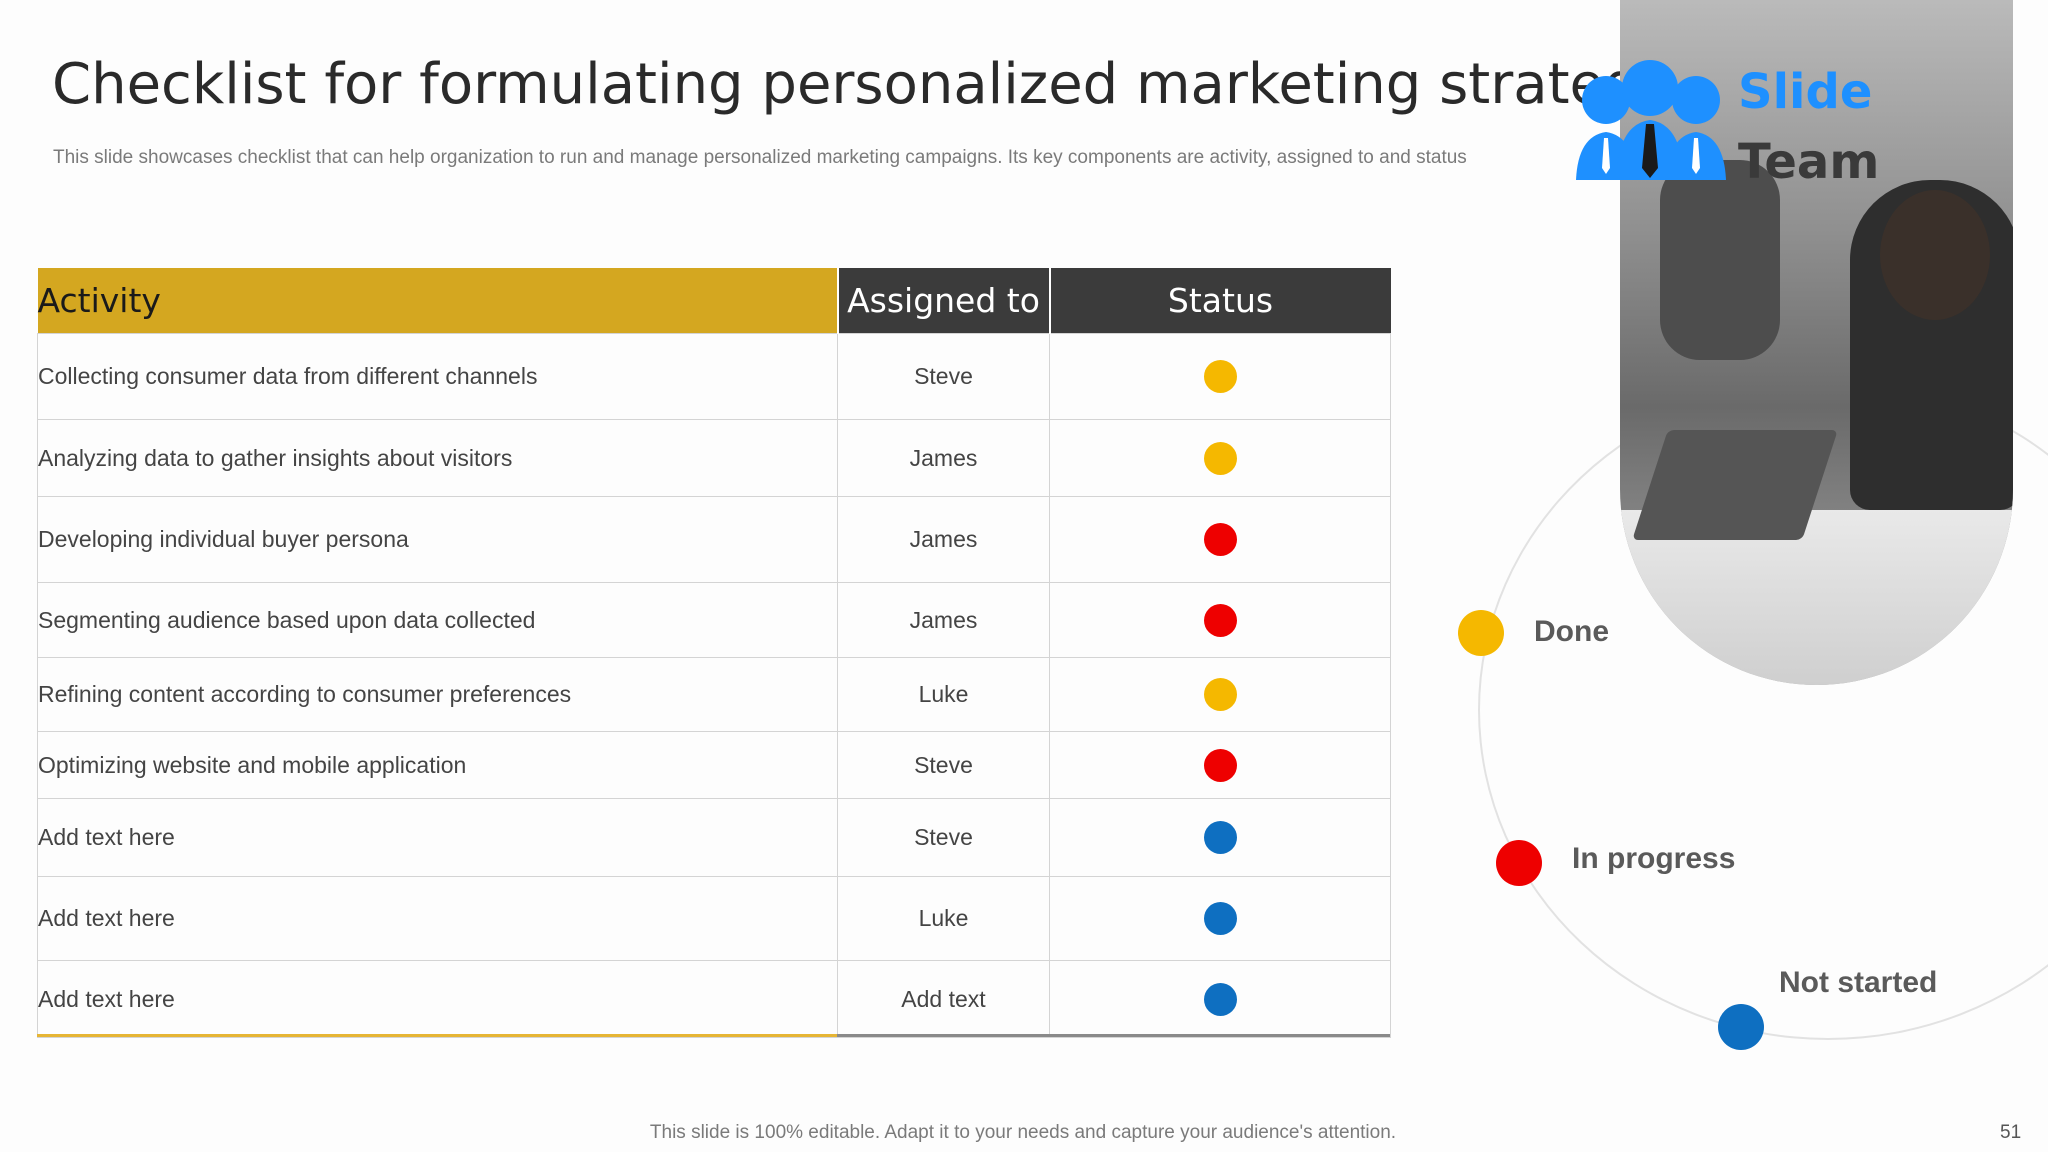  Describe the element at coordinates (1519, 863) in the screenshot. I see `legend-in-progress-dot` at that location.